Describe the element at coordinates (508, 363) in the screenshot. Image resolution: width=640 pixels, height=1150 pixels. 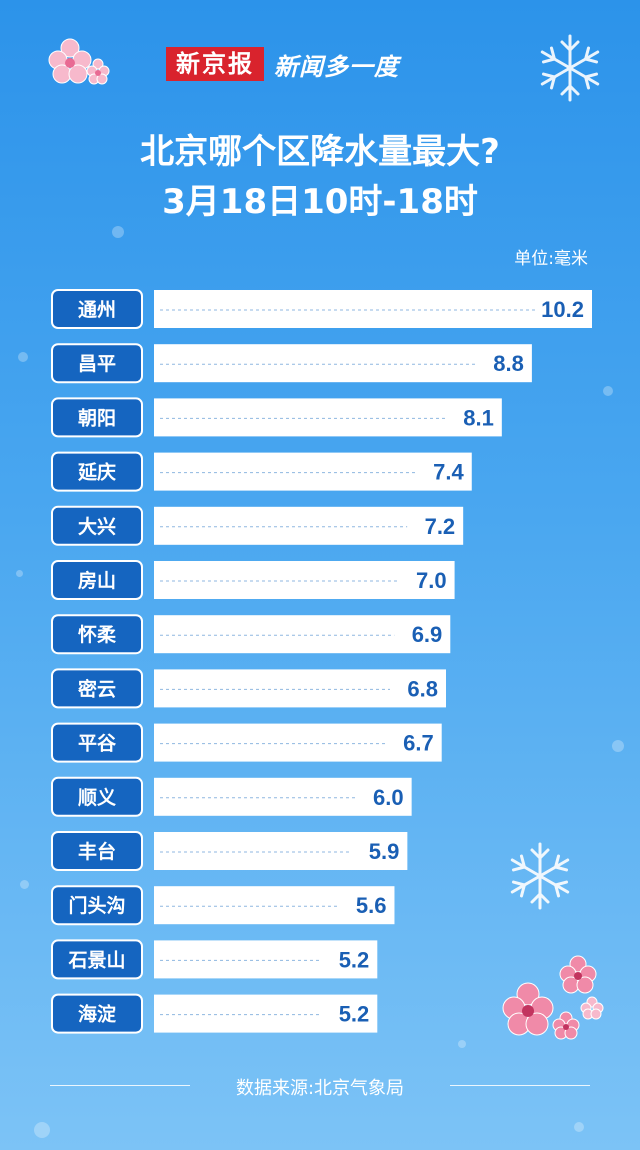
I see `value-label: 8.8` at that location.